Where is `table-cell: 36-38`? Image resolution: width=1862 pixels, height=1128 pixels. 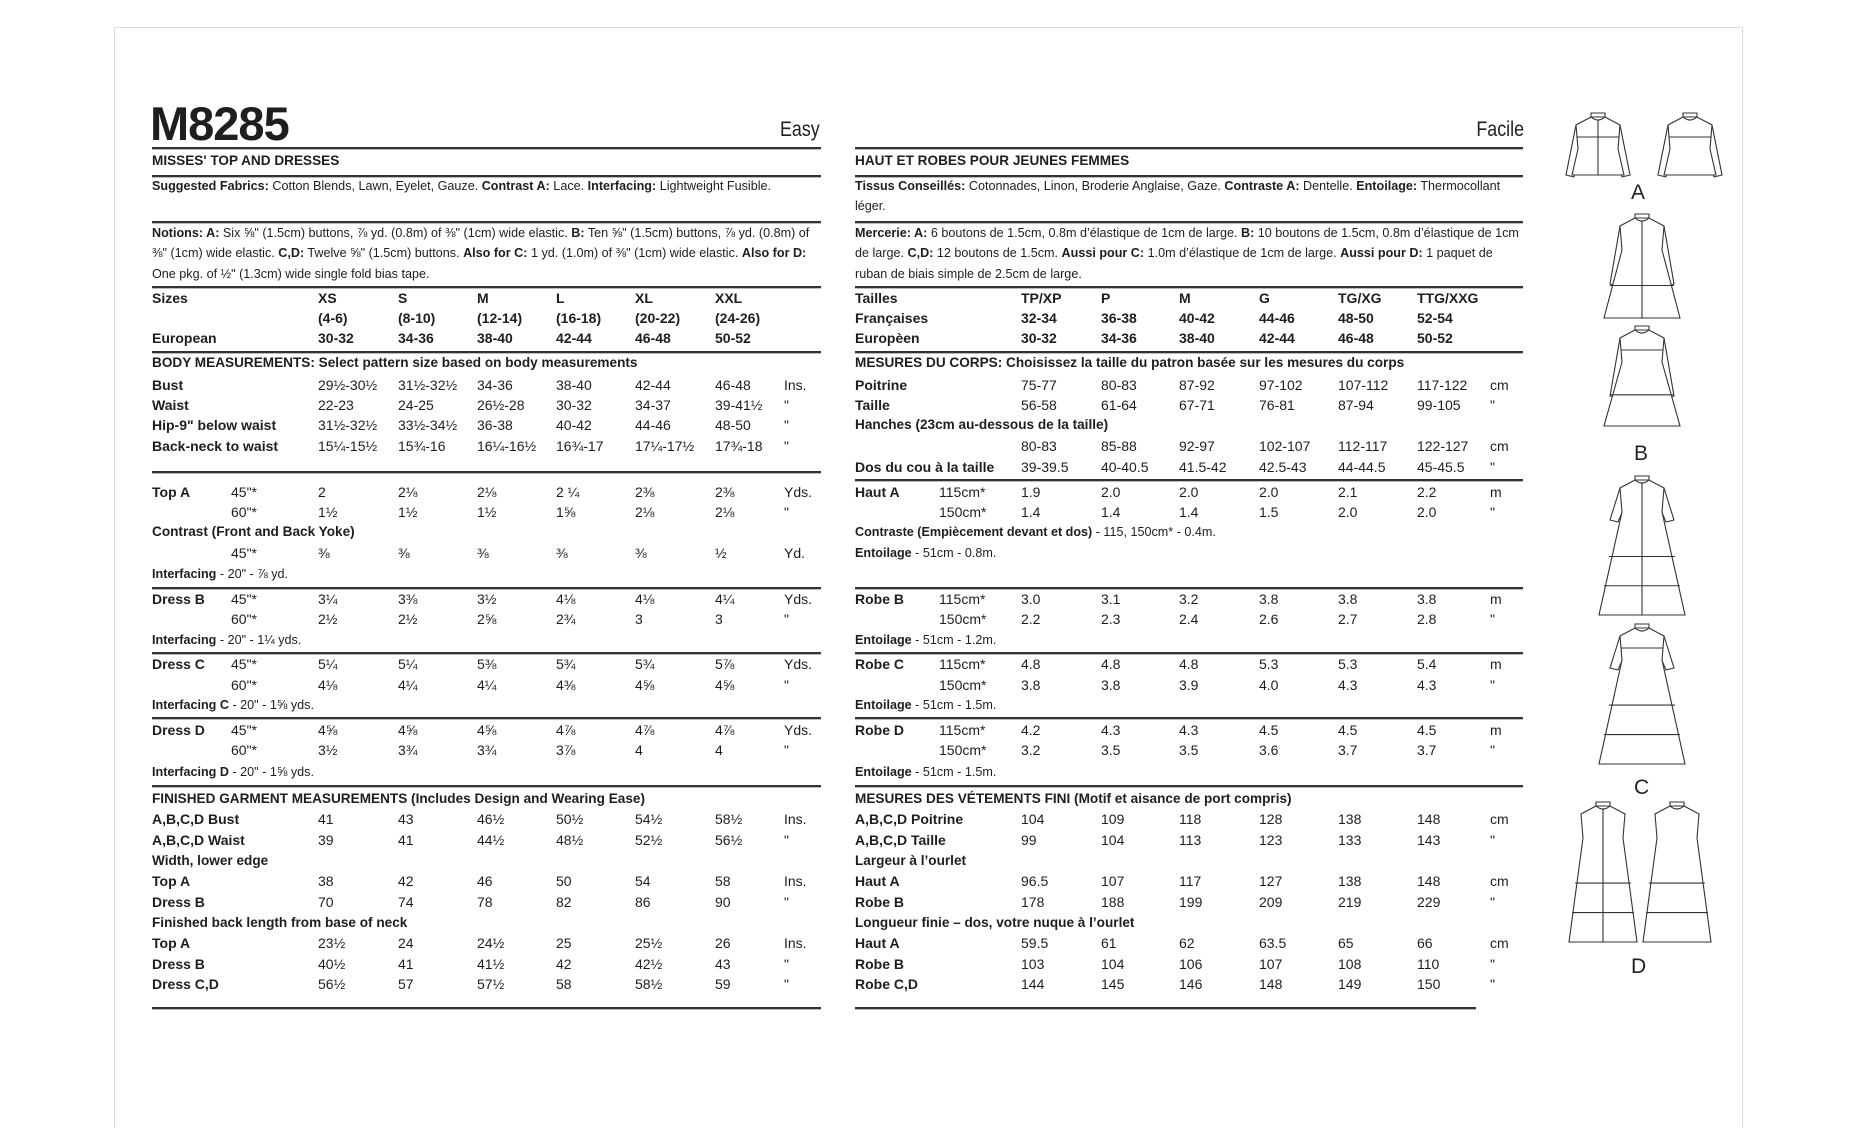 table-cell: 36-38 is located at coordinates (495, 425).